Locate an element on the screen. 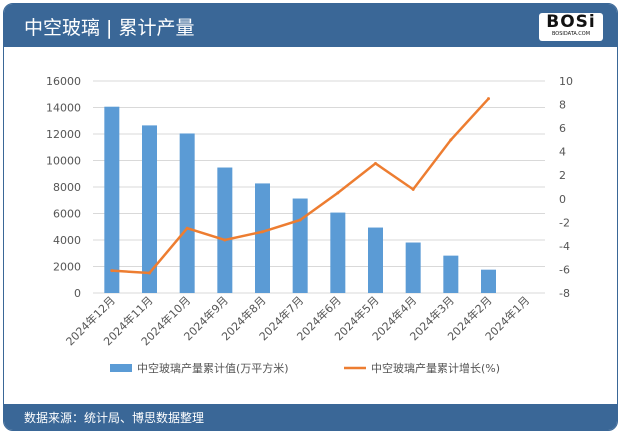 This screenshot has width=621, height=433. left-tick-label: 16000 is located at coordinates (63, 81).